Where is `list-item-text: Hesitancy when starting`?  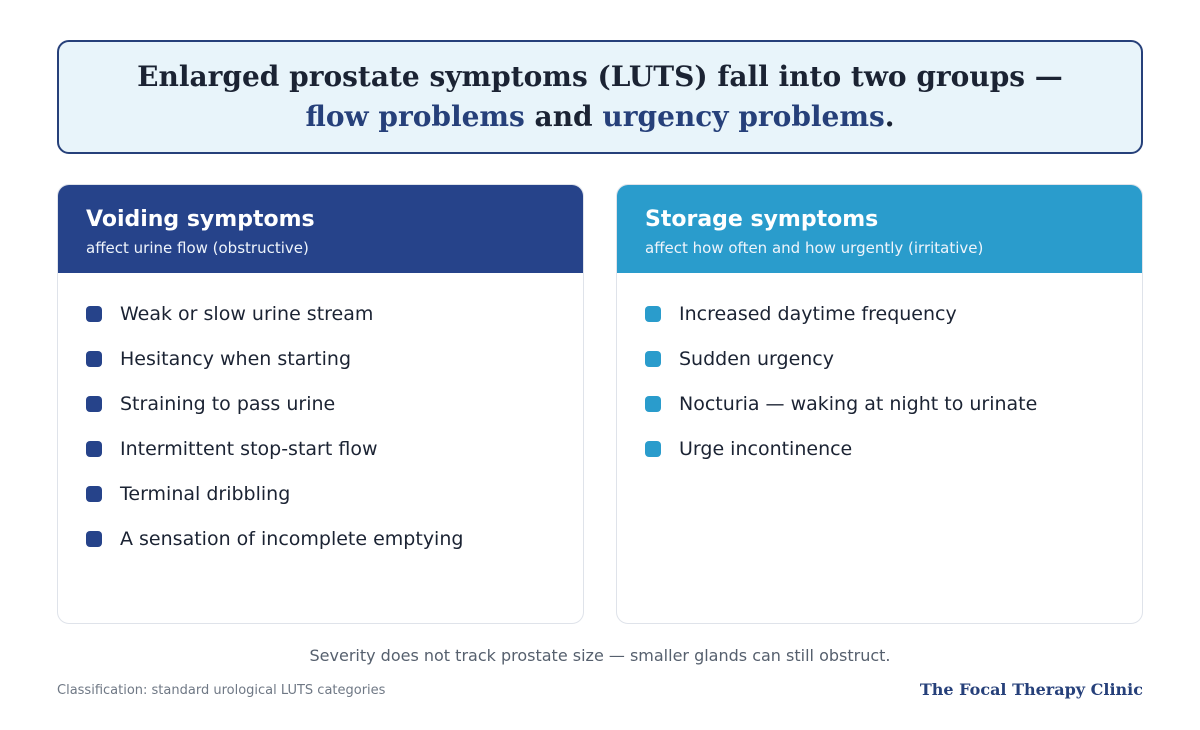
list-item-text: Hesitancy when starting is located at coordinates (236, 358).